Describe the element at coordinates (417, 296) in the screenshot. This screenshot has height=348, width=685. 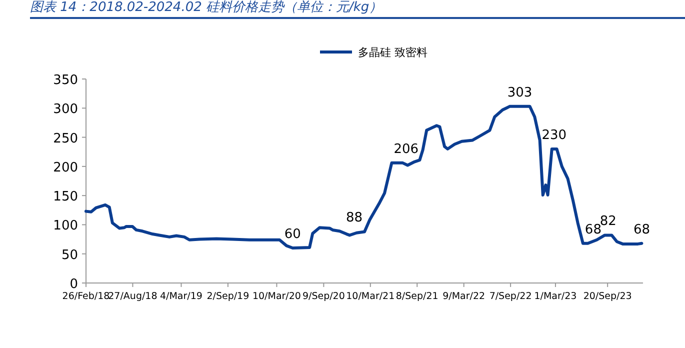
I see `x-tick-label: 8/Sep/21` at that location.